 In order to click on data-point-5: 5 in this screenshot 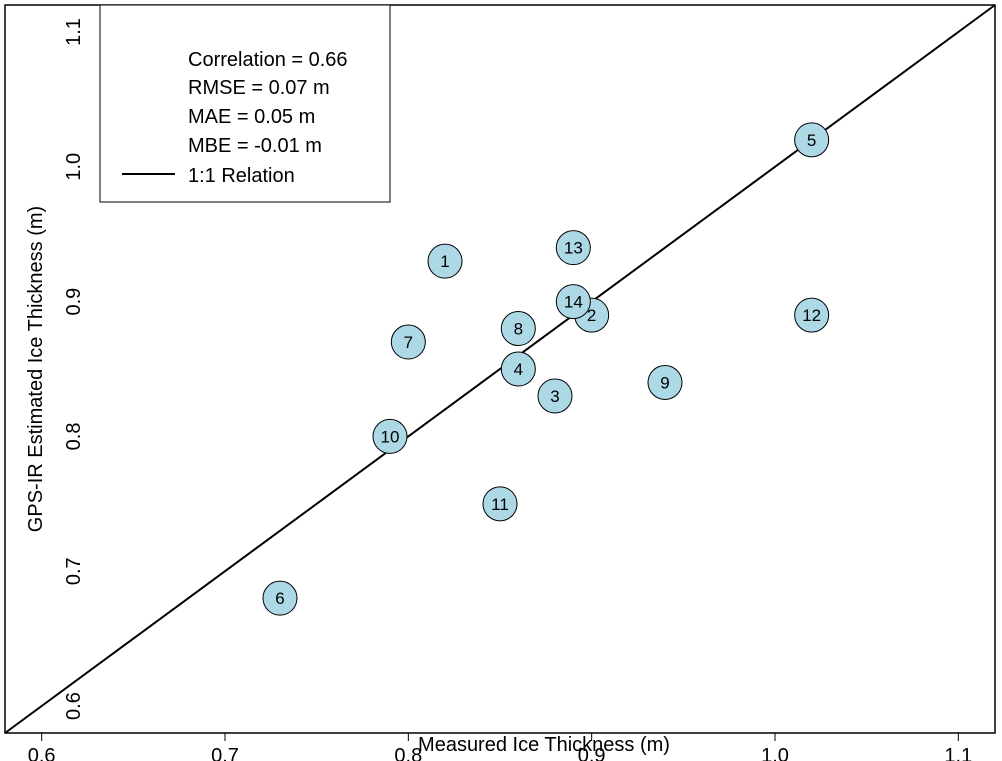, I will do `click(812, 140)`.